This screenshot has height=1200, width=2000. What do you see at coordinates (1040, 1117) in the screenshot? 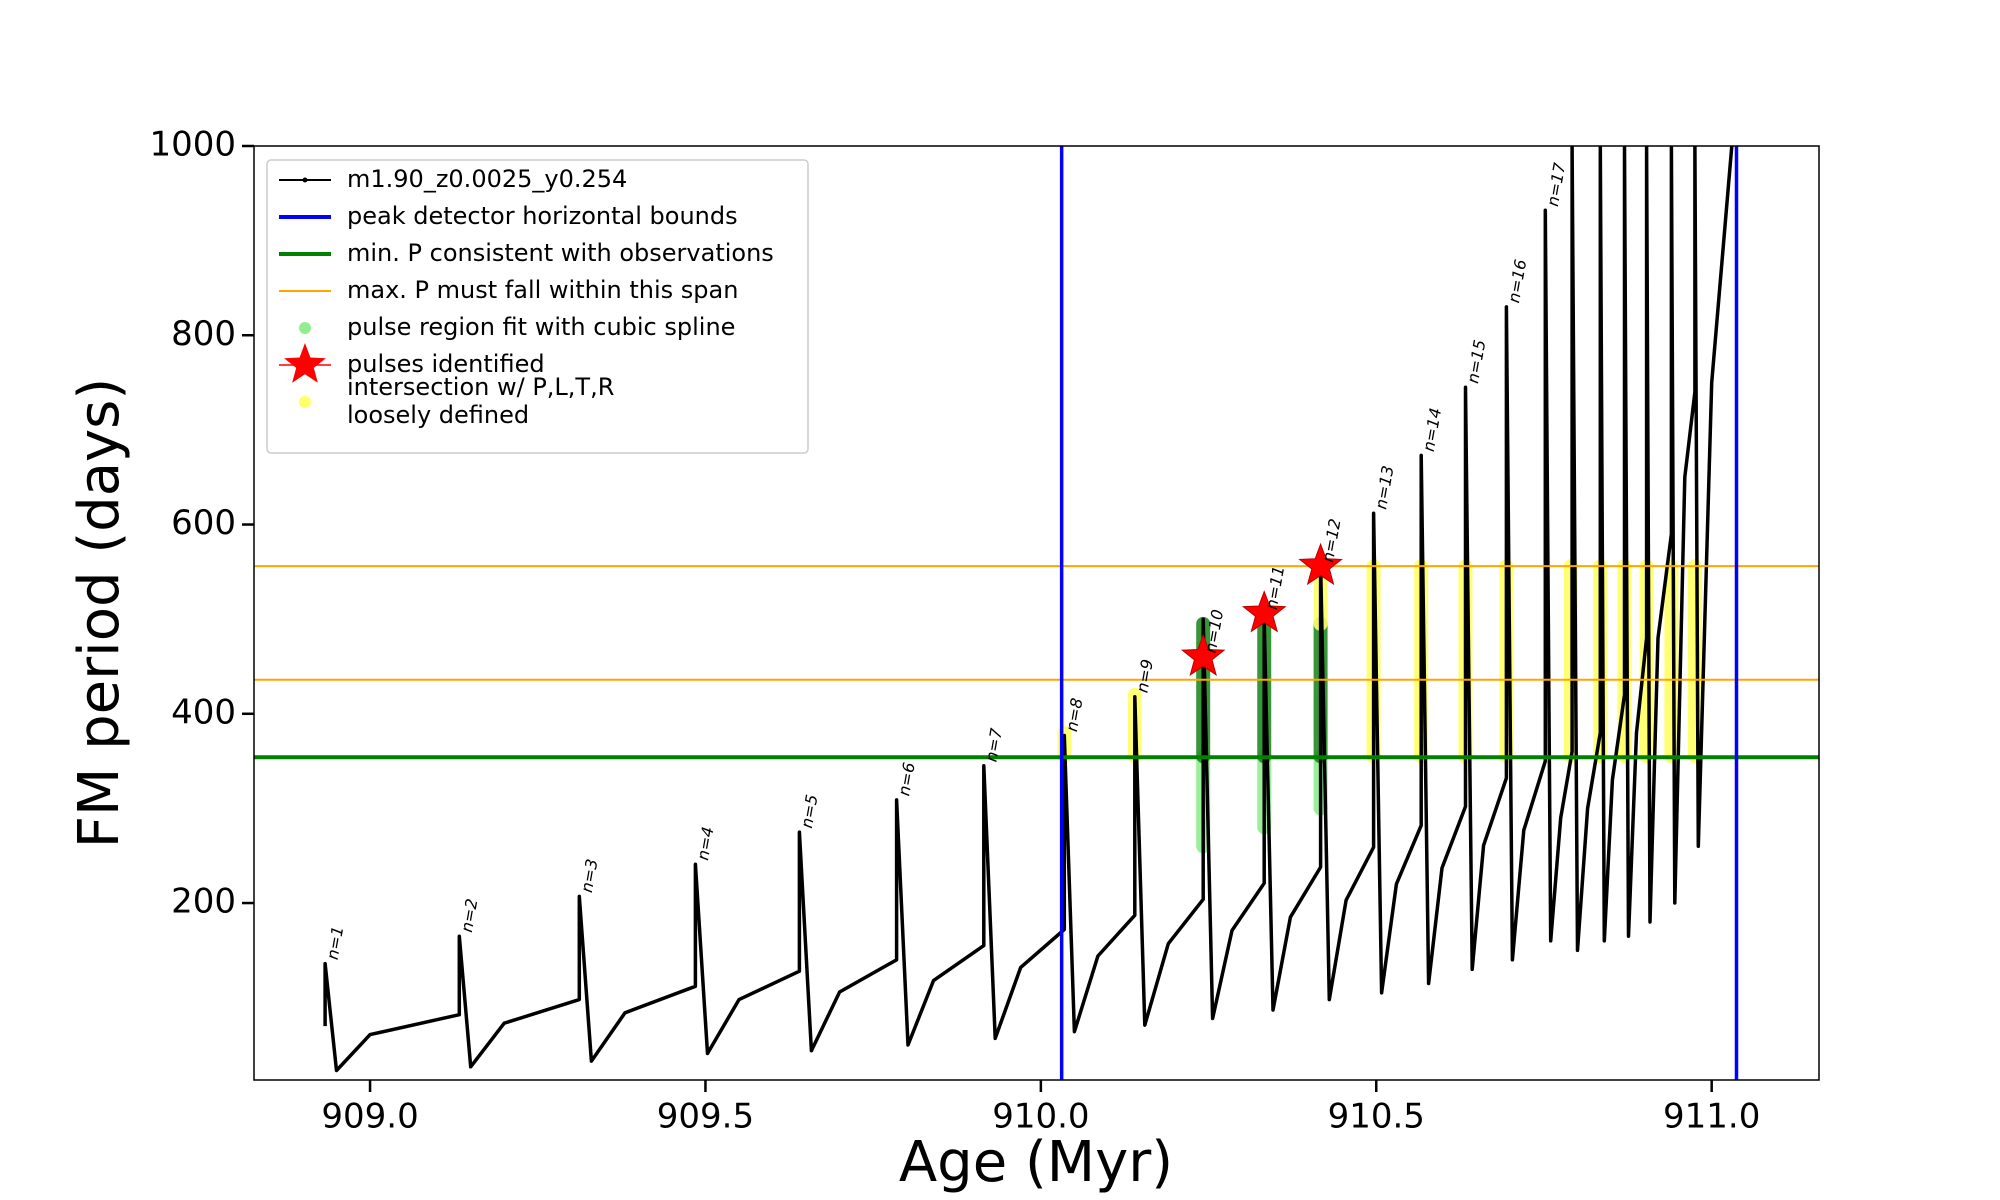
I see `x-tick-label: 910.0` at bounding box center [1040, 1117].